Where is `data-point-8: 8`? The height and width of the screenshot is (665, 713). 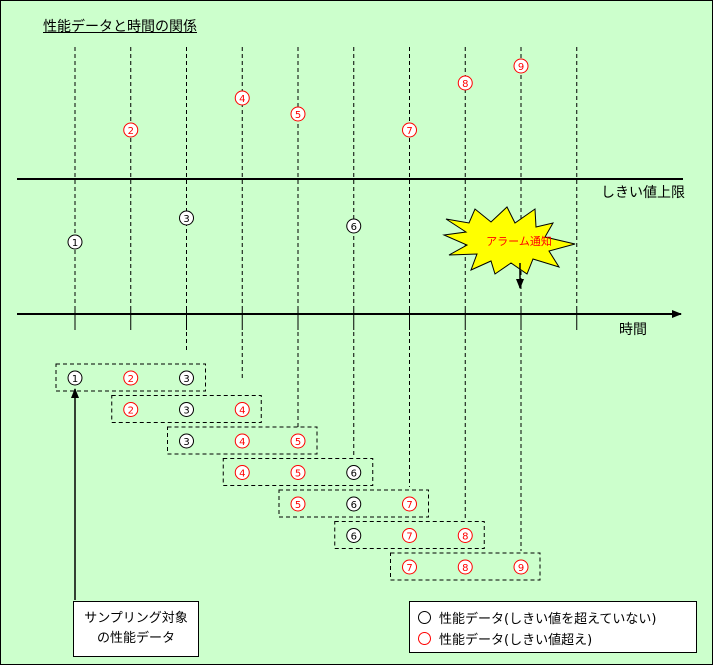
data-point-8: 8 is located at coordinates (465, 83).